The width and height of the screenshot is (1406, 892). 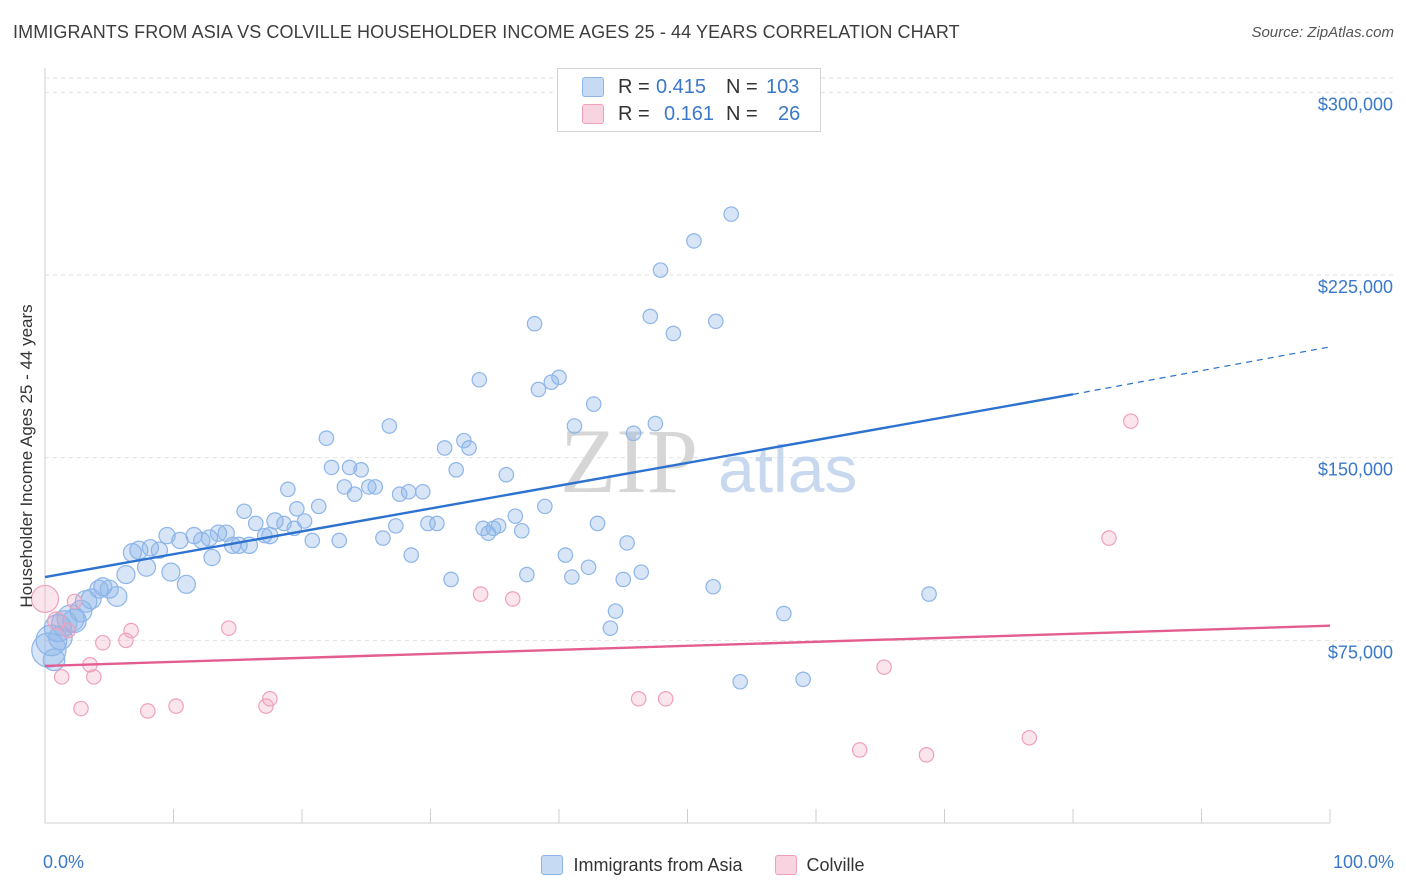 I want to click on legend-row-asia: R = 0.415 N = 103, so click(x=690, y=87).